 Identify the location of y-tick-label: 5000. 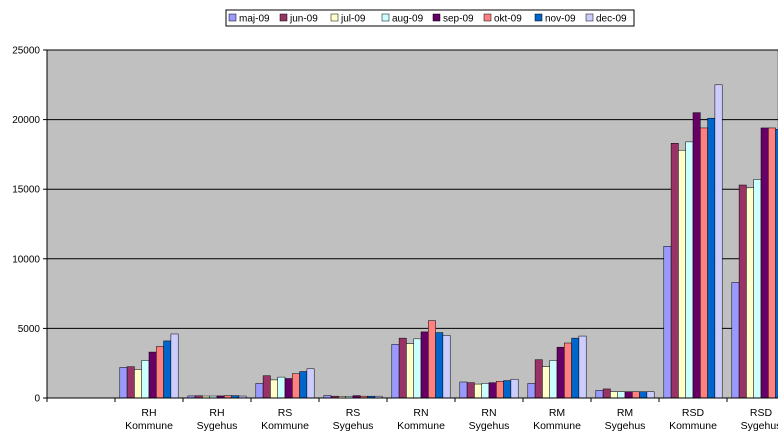
(29, 329).